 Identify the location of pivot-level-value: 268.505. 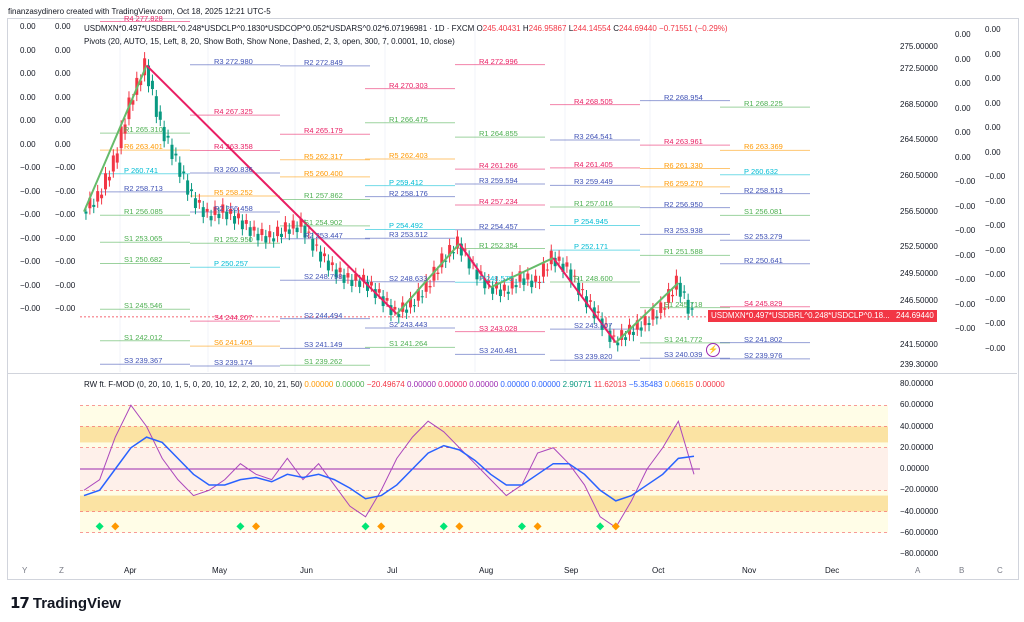
(599, 101).